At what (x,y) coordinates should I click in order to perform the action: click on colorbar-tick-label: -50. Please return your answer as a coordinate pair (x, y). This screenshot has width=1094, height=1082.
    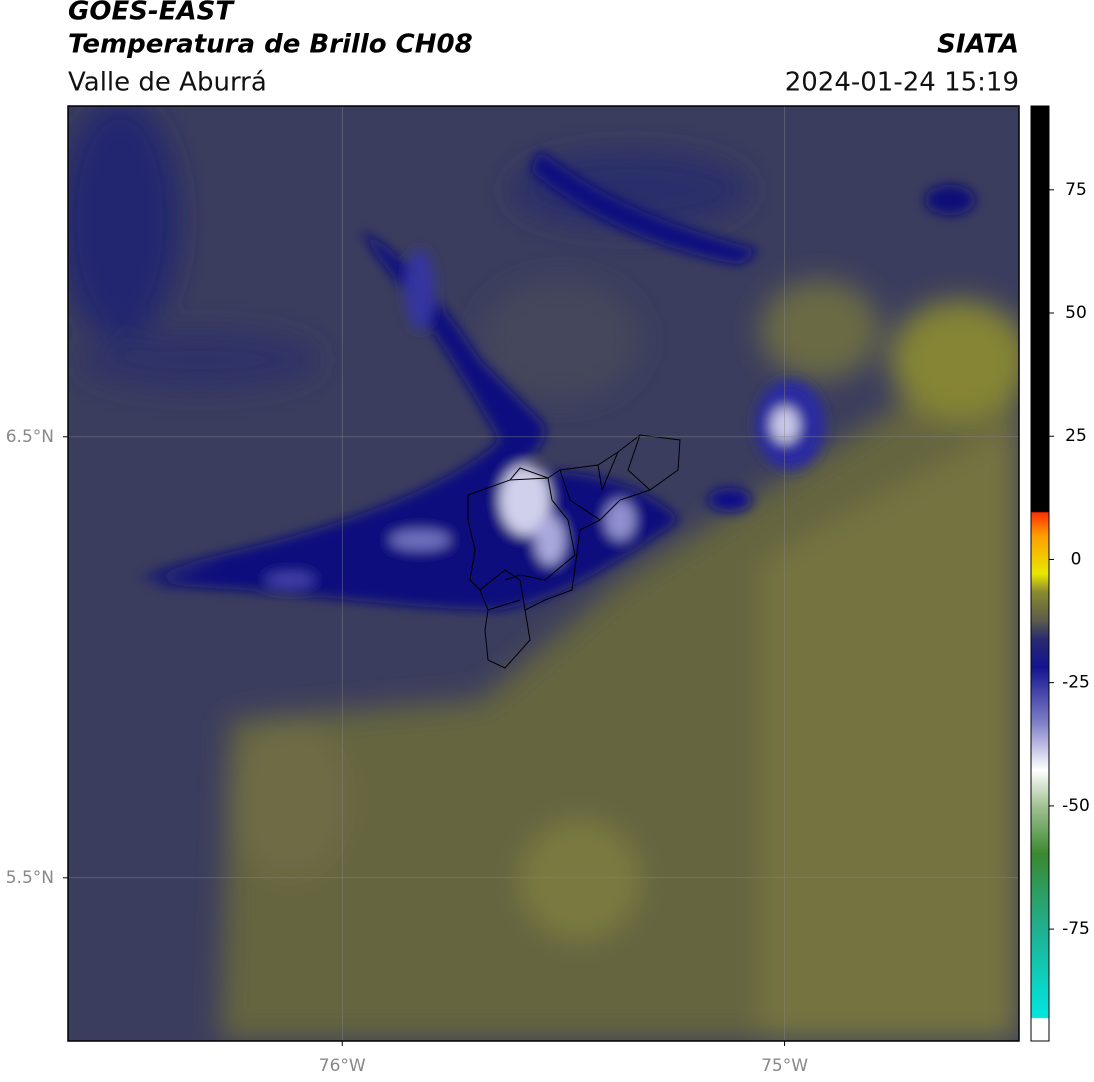
    Looking at the image, I should click on (1076, 806).